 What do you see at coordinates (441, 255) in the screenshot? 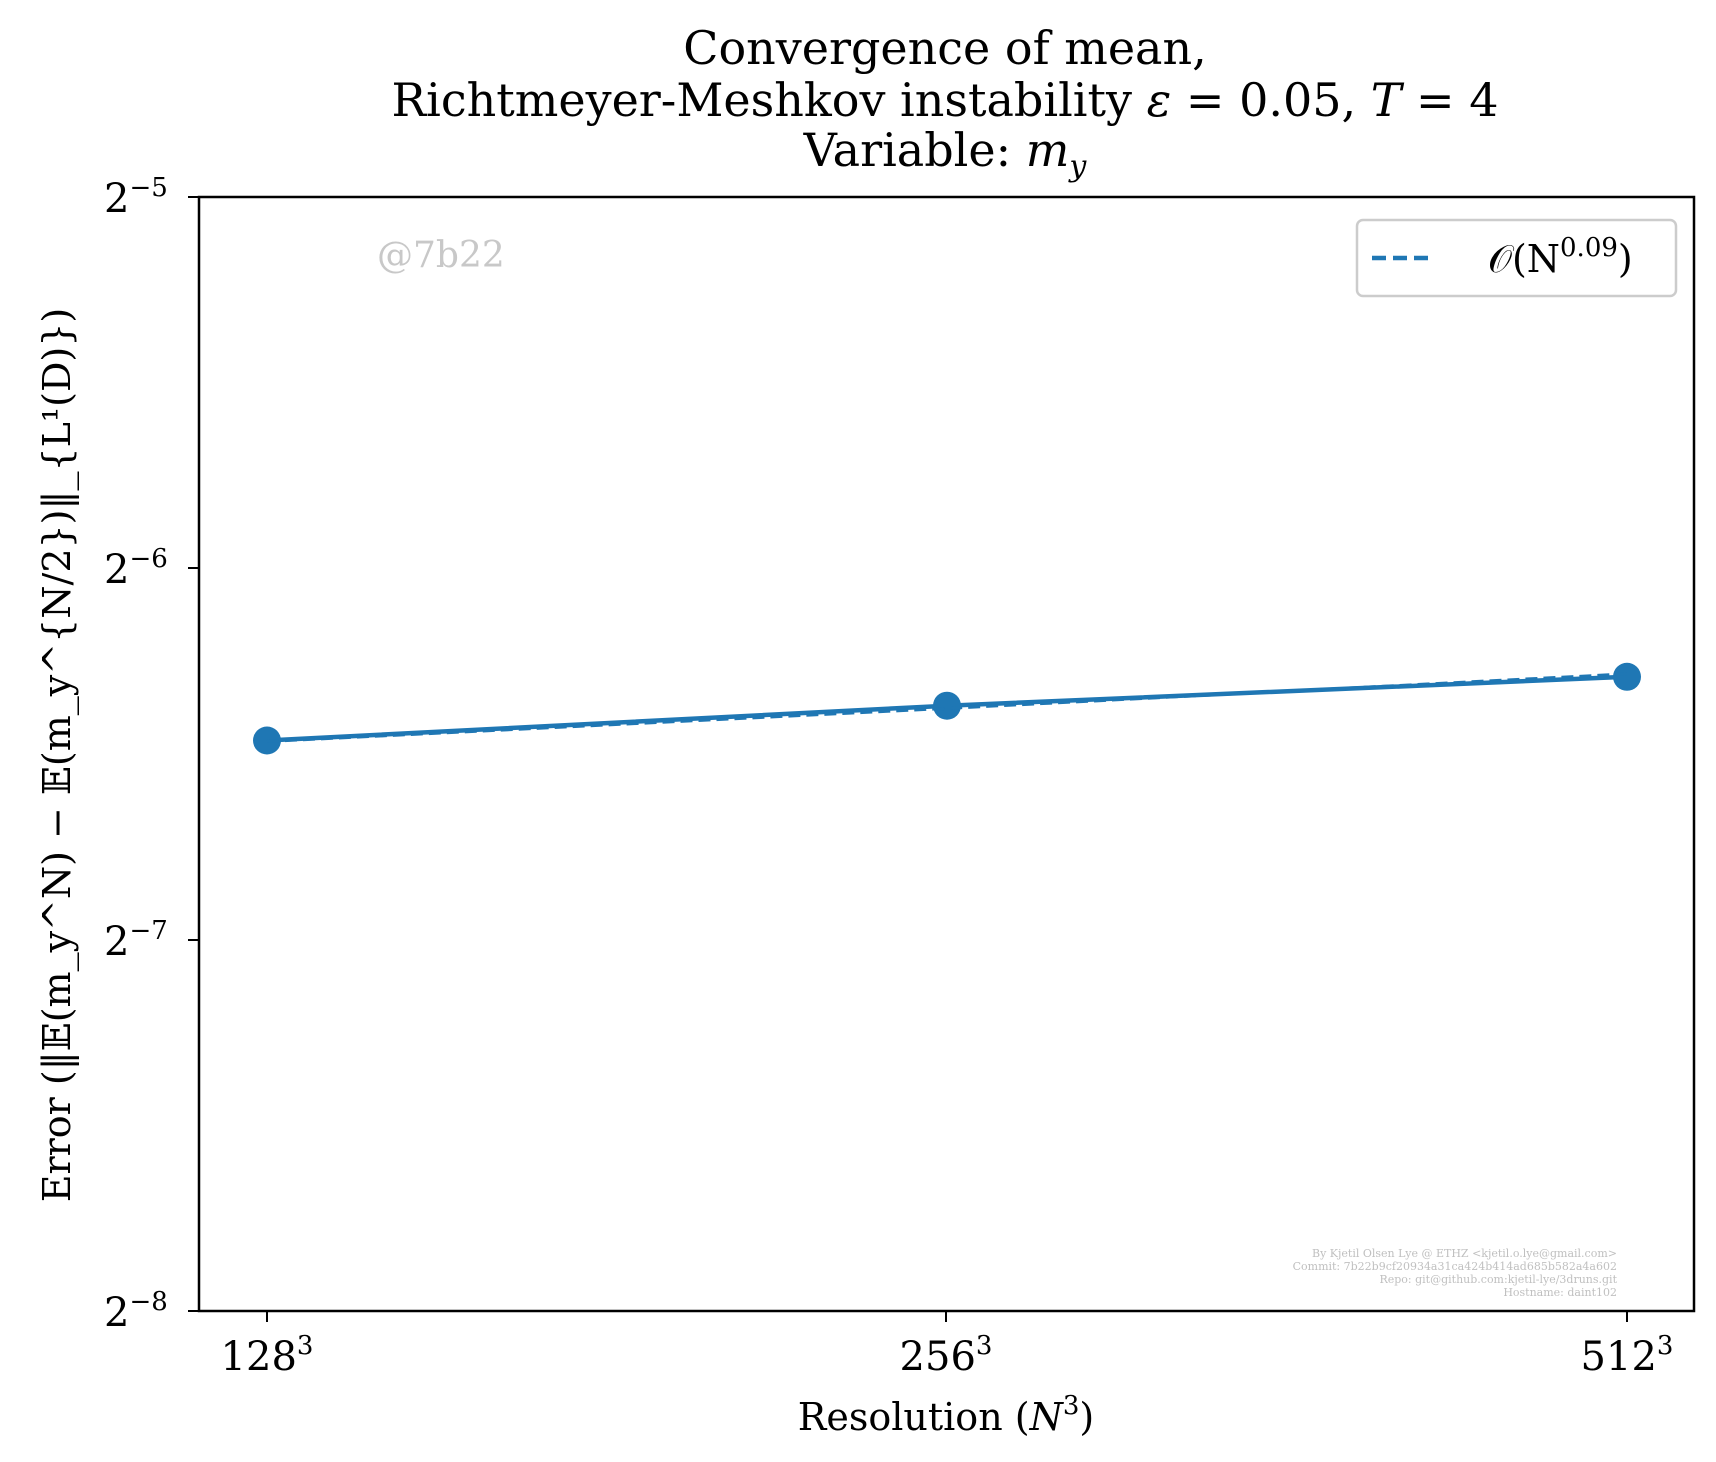
I see `watermark: @7b22` at bounding box center [441, 255].